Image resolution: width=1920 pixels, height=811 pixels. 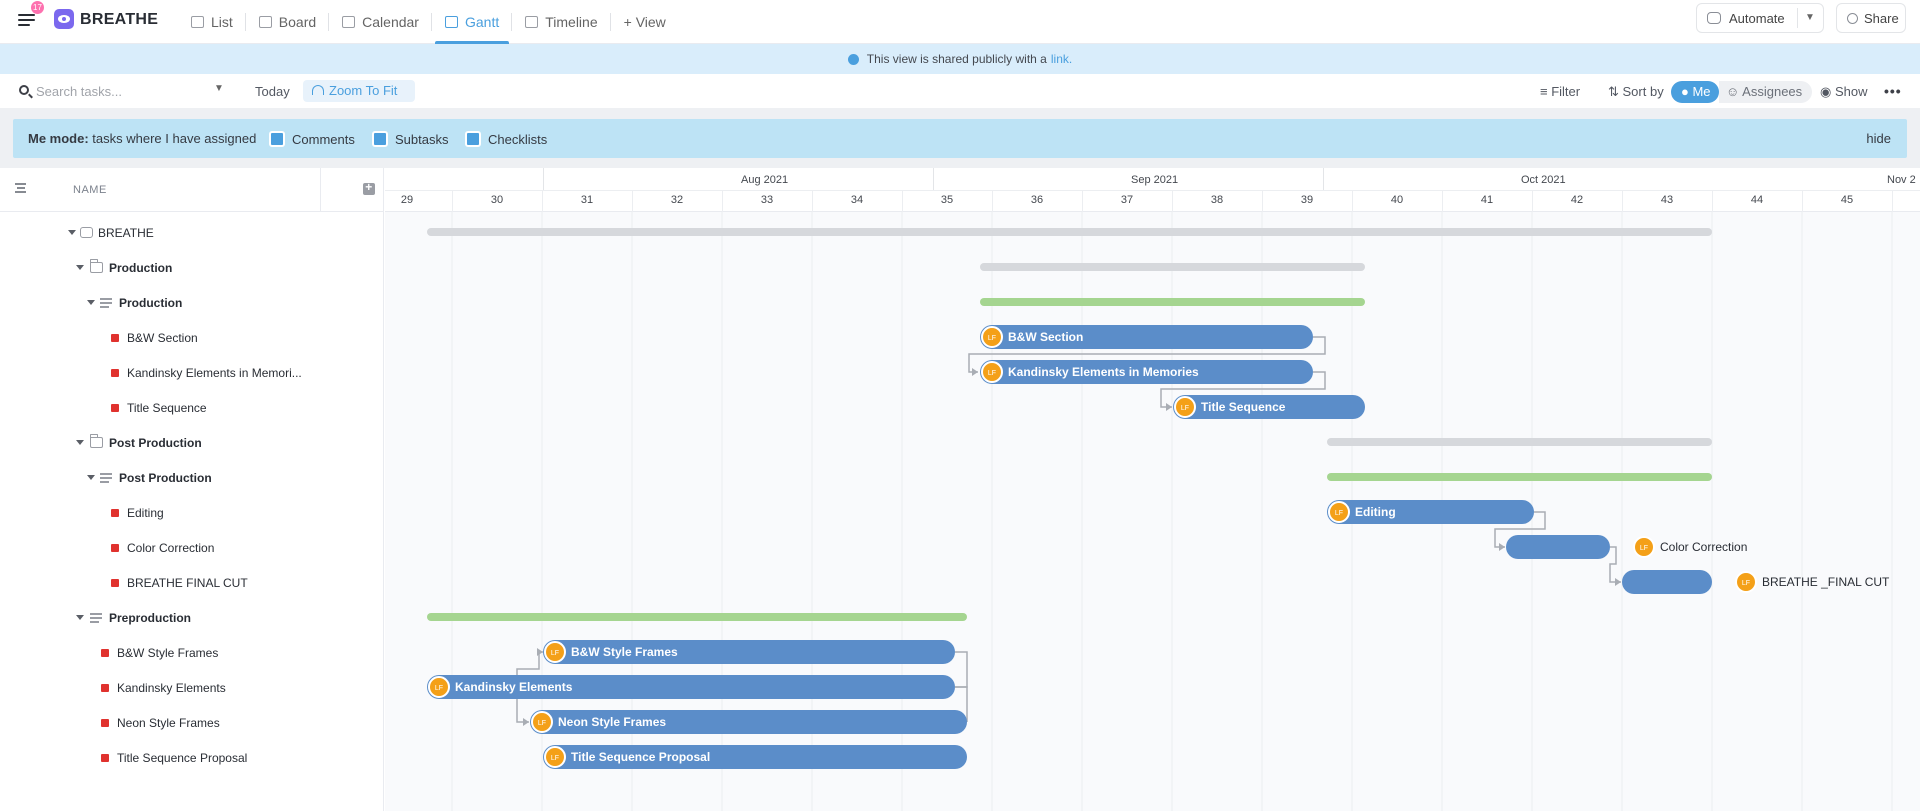 I want to click on week-label: 33, so click(x=767, y=200).